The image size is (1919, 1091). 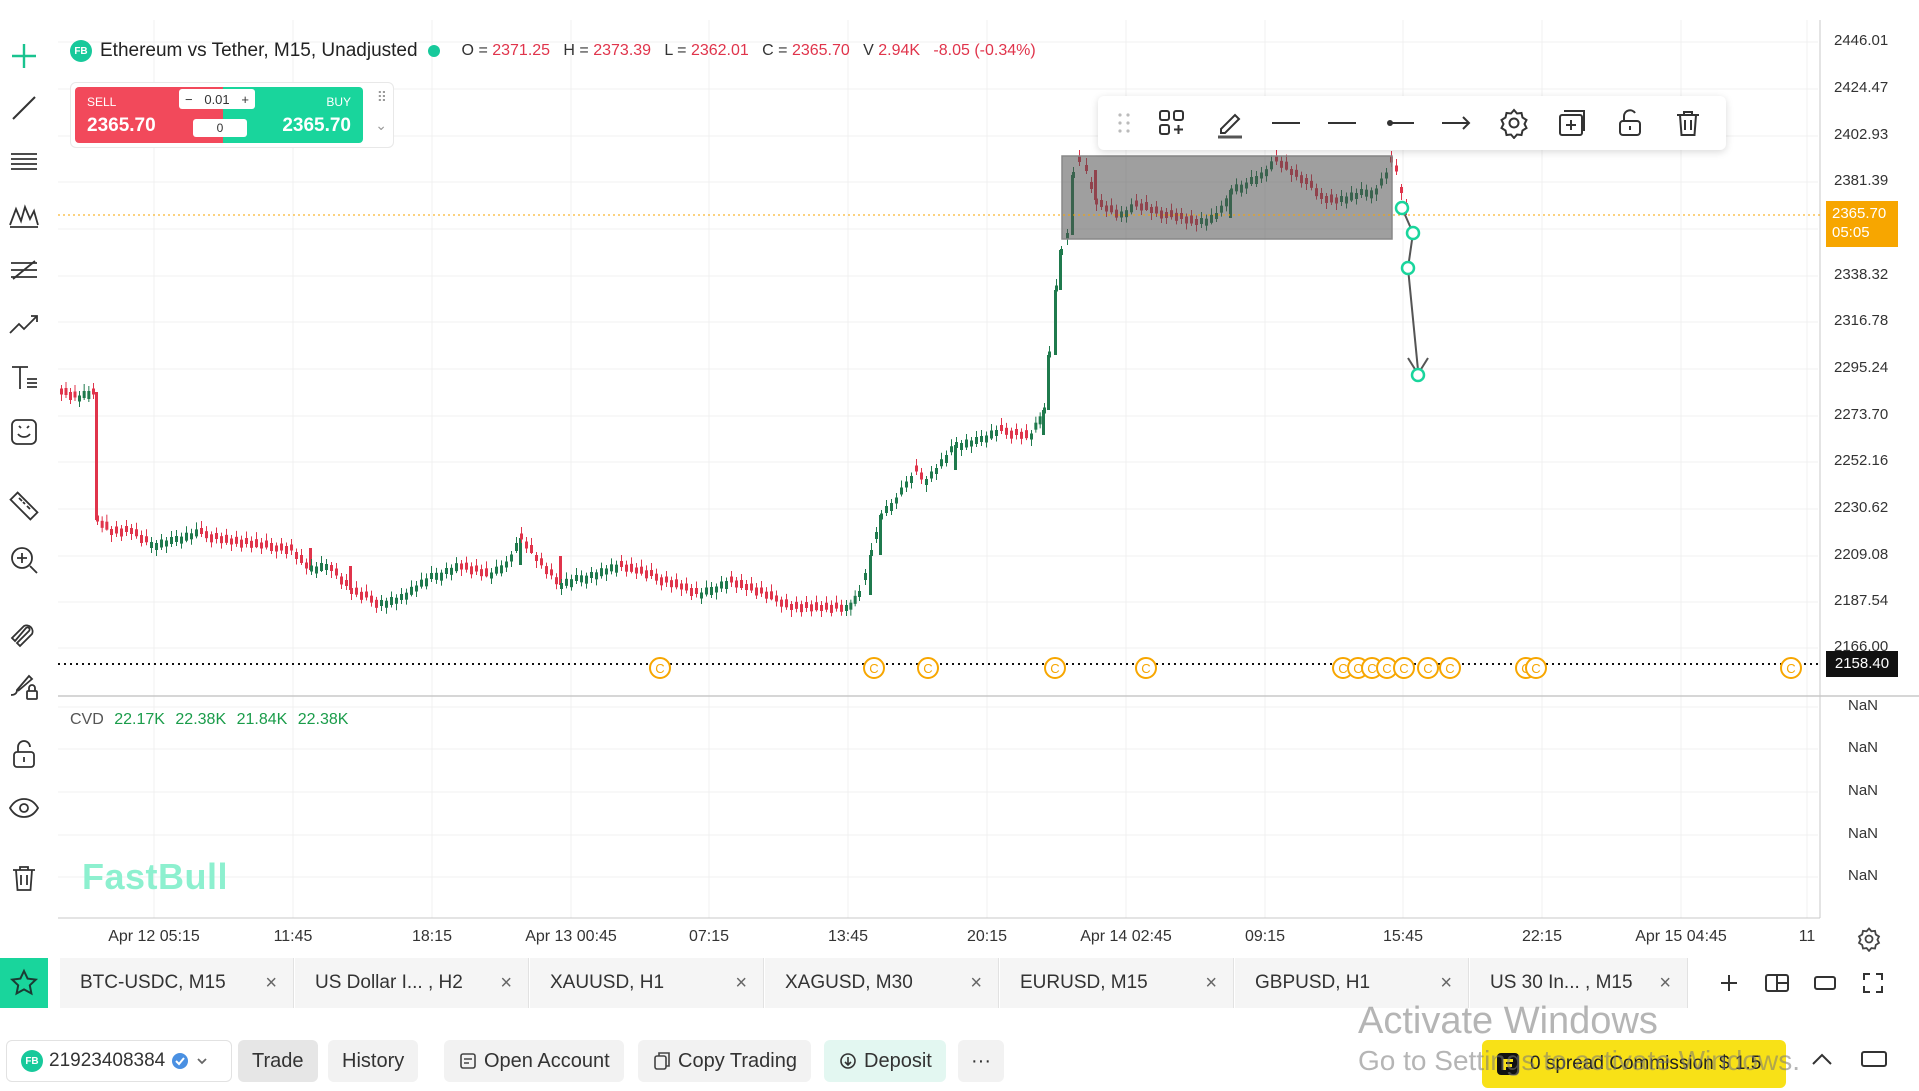 I want to click on chevron-down-icon, so click(x=202, y=1061).